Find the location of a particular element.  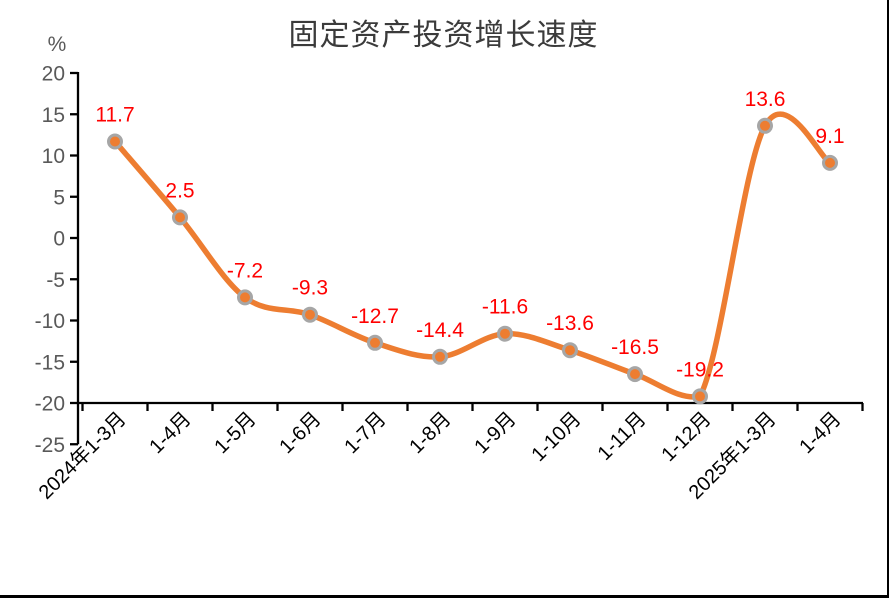

data-label: -11.6 is located at coordinates (505, 307).